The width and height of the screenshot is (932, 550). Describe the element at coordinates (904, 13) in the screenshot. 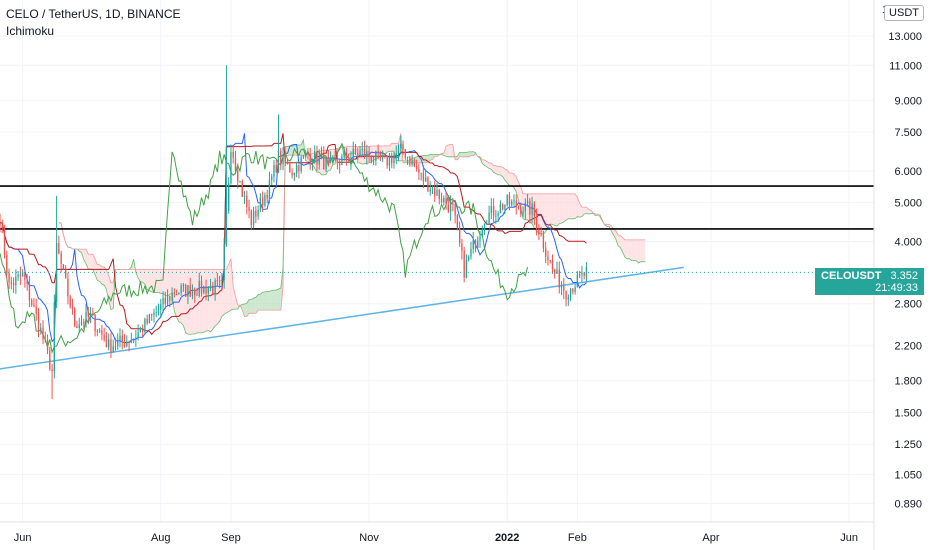

I see `currency-button: USDT` at that location.